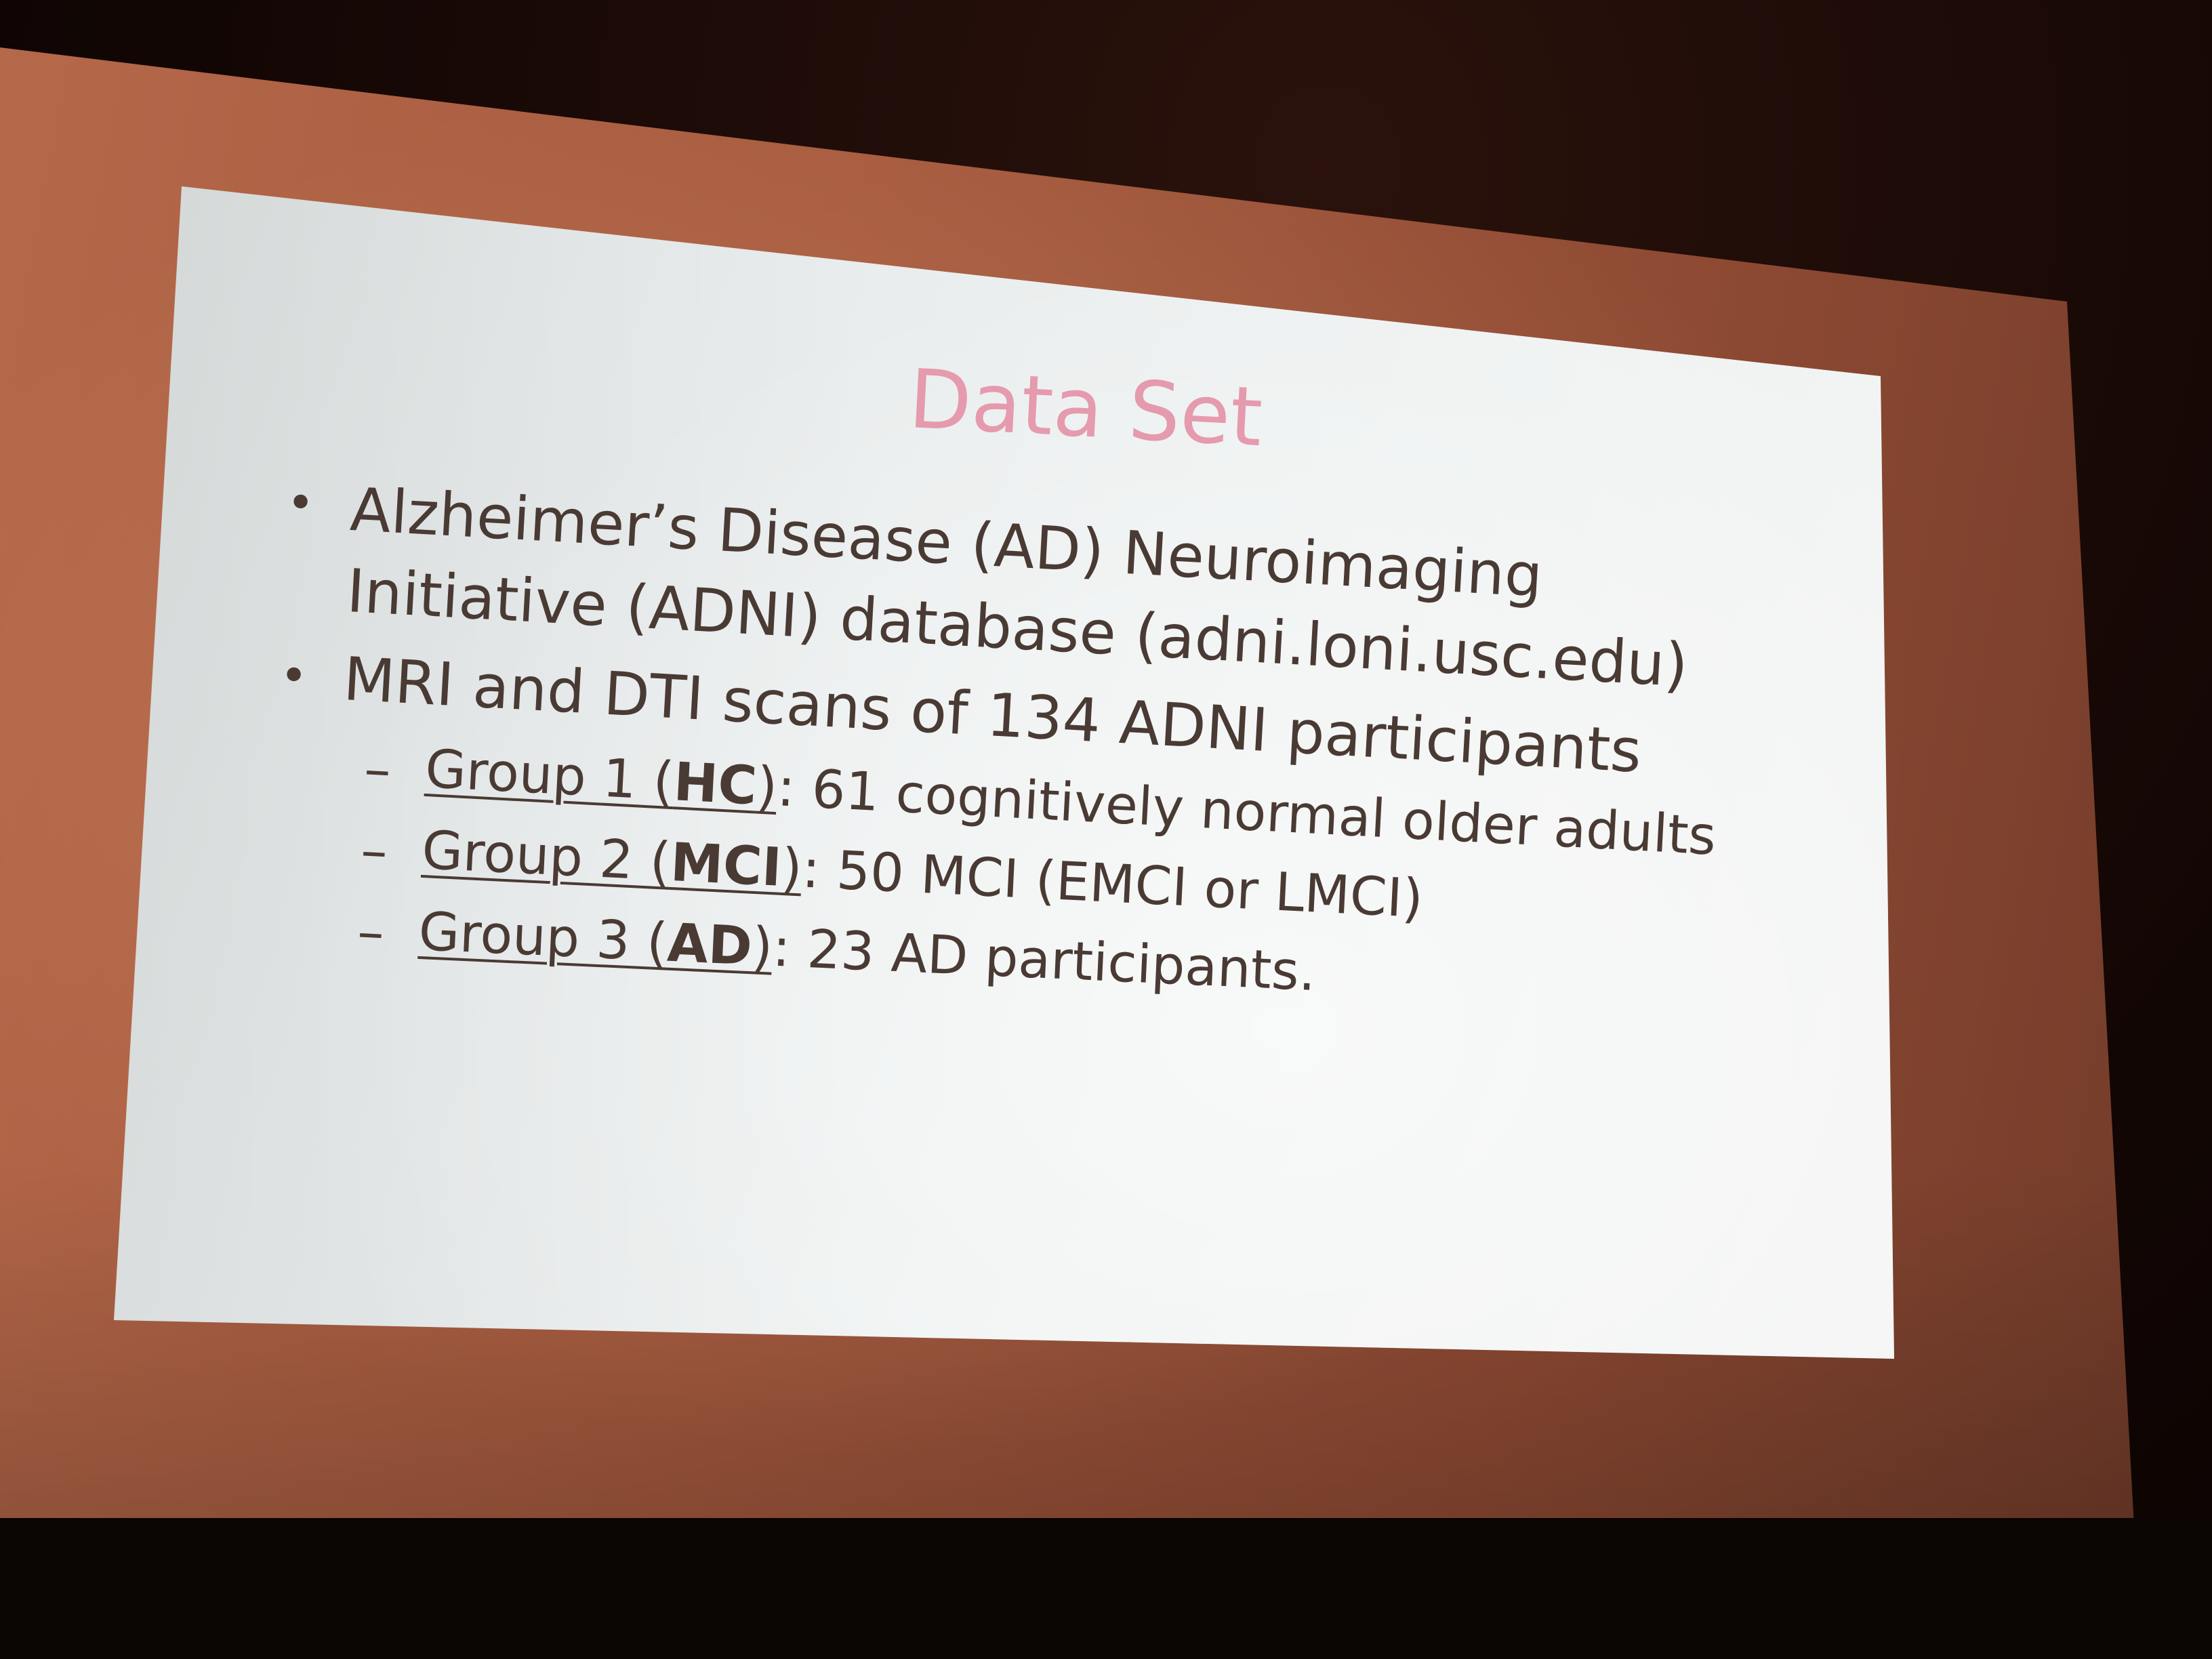 The width and height of the screenshot is (2212, 1659). Describe the element at coordinates (1044, 960) in the screenshot. I see `group-3-desc: : 23 AD participants.` at that location.